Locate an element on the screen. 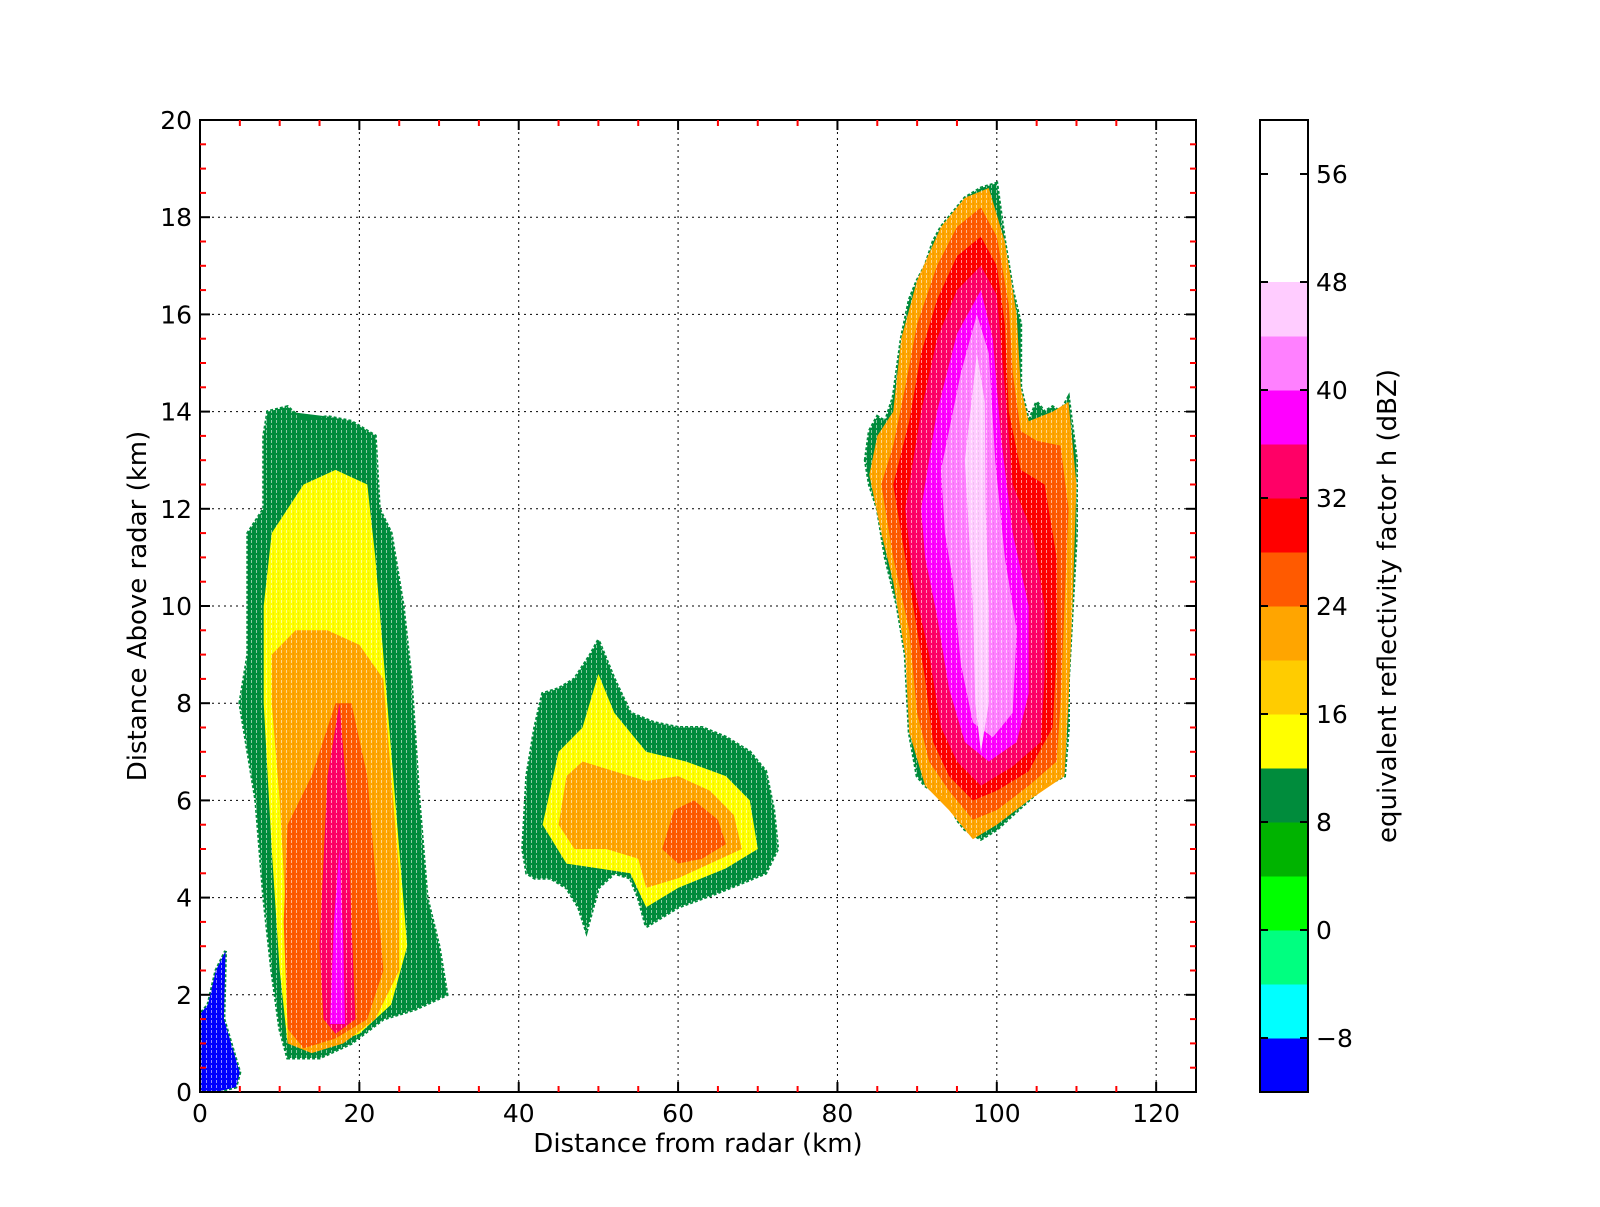 The height and width of the screenshot is (1207, 1600). colorbar-tick-label: 56 is located at coordinates (1332, 174).